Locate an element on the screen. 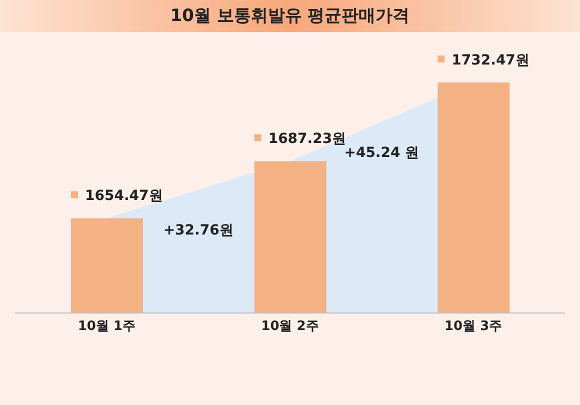 The width and height of the screenshot is (580, 405). data-label: 1654.47원 is located at coordinates (124, 196).